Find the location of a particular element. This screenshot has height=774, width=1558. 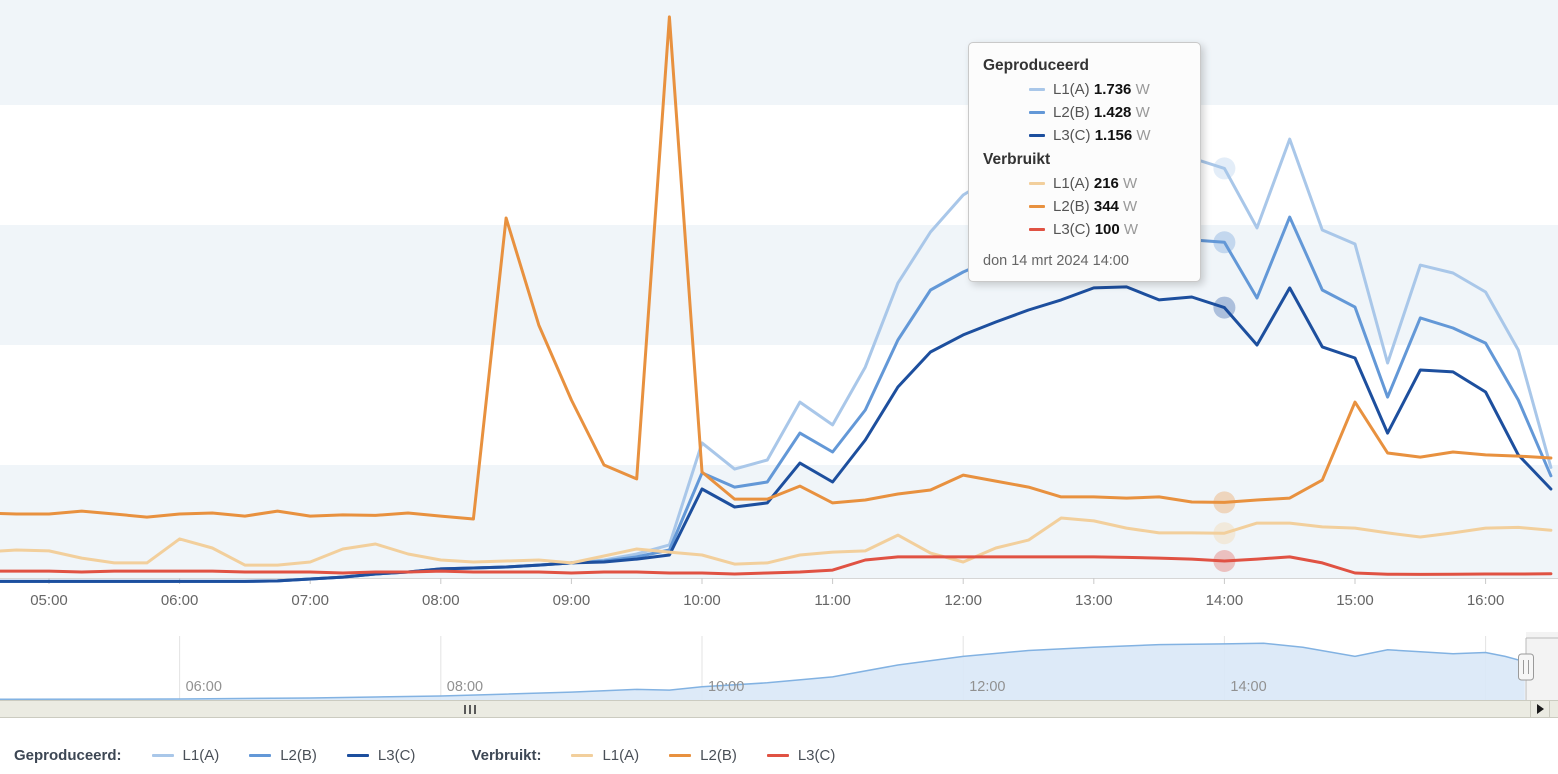

x-axis-label: 10:00 is located at coordinates (702, 600).